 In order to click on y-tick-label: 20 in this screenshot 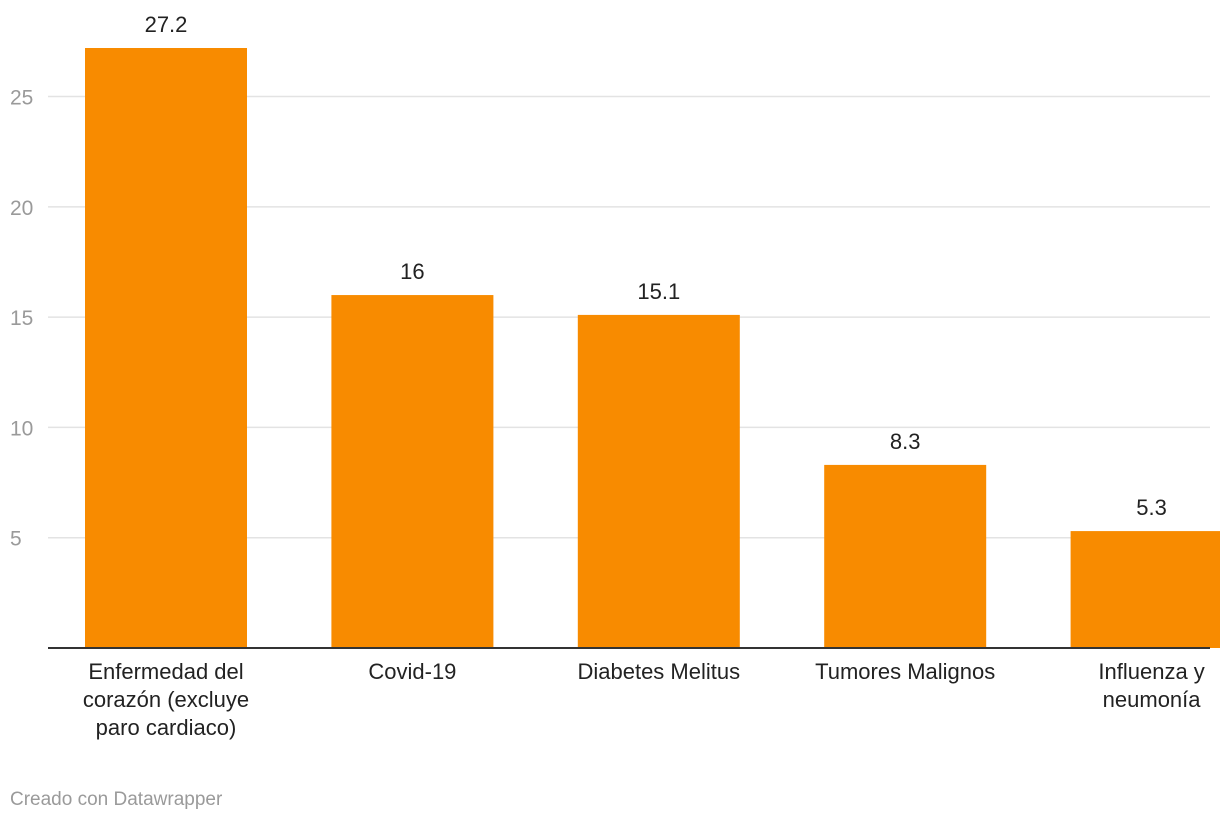, I will do `click(21, 208)`.